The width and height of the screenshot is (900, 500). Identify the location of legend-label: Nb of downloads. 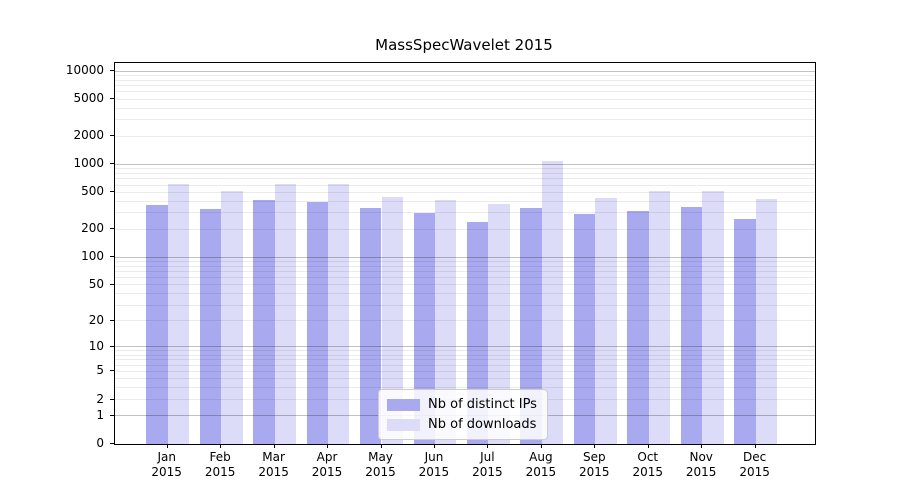
(482, 424).